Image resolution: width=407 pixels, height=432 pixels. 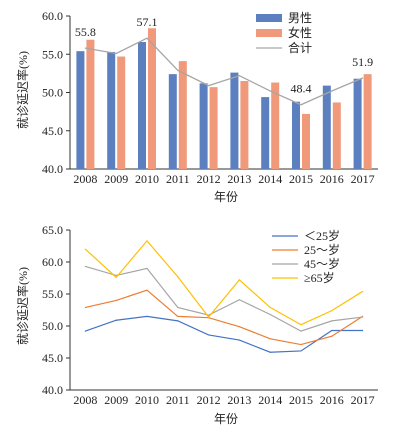 What do you see at coordinates (52, 262) in the screenshot?
I see `y-tick-label-bottom: 60.0` at bounding box center [52, 262].